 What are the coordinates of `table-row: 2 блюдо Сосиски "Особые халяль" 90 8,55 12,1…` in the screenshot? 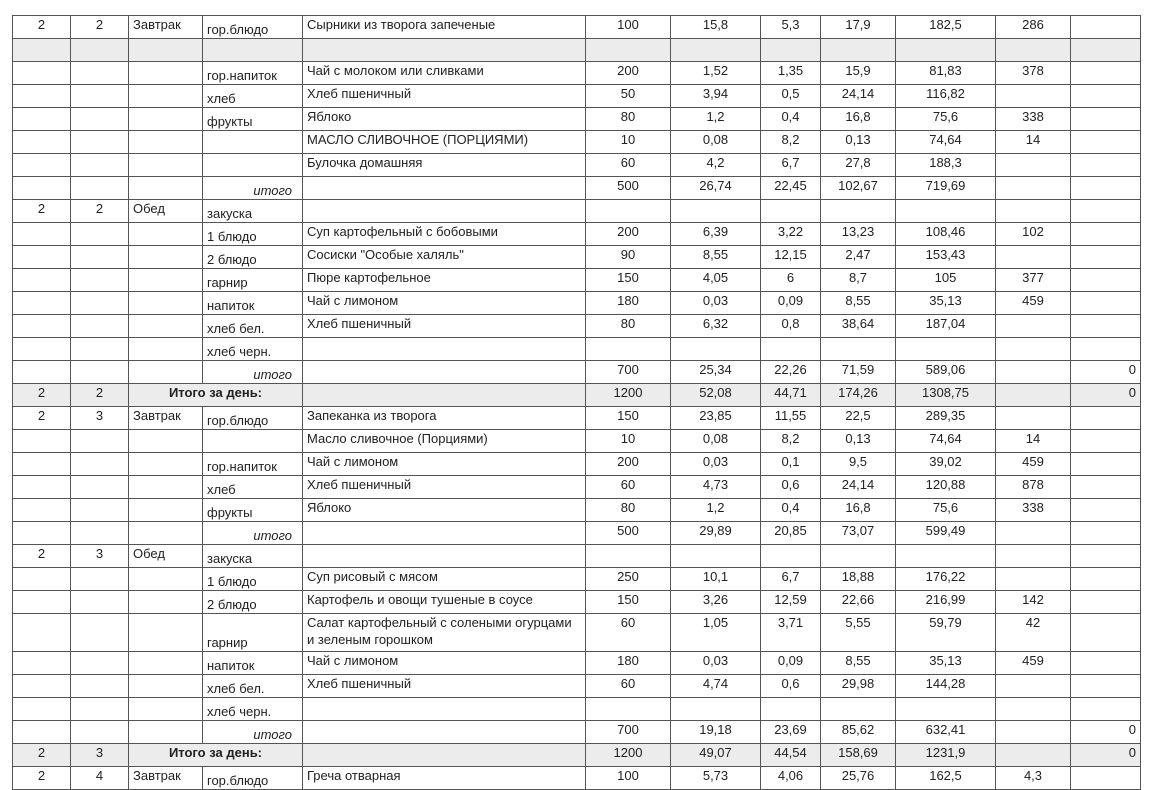 It's located at (576, 257).